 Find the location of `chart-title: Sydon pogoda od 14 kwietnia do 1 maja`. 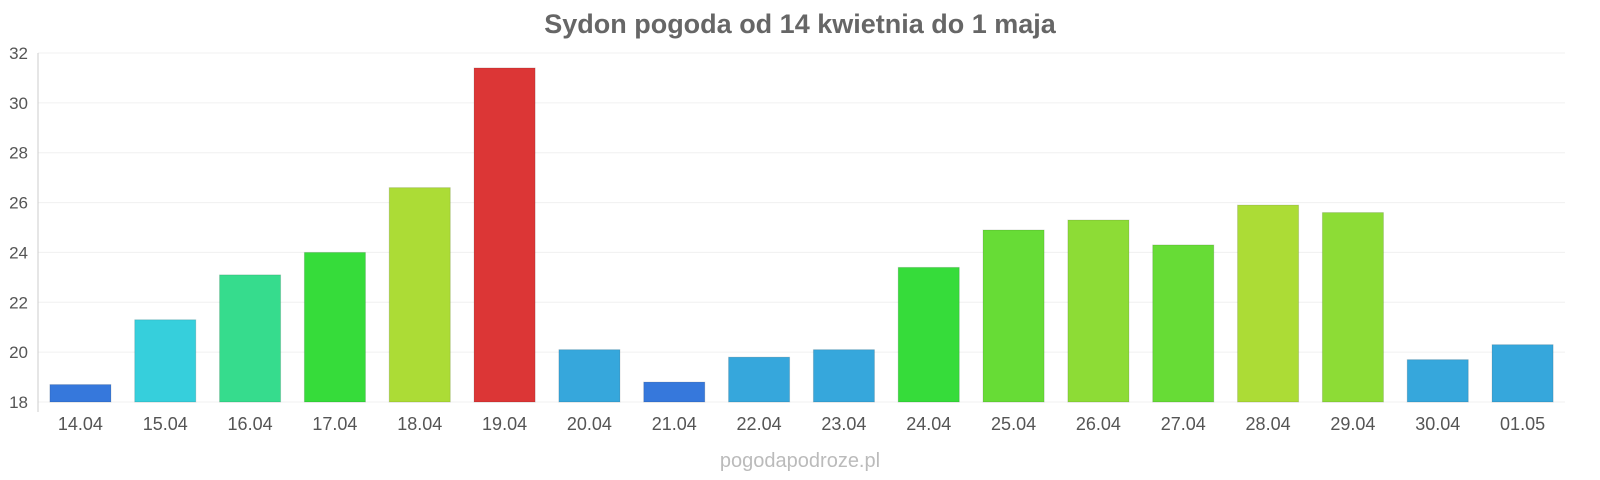

chart-title: Sydon pogoda od 14 kwietnia do 1 maja is located at coordinates (800, 24).